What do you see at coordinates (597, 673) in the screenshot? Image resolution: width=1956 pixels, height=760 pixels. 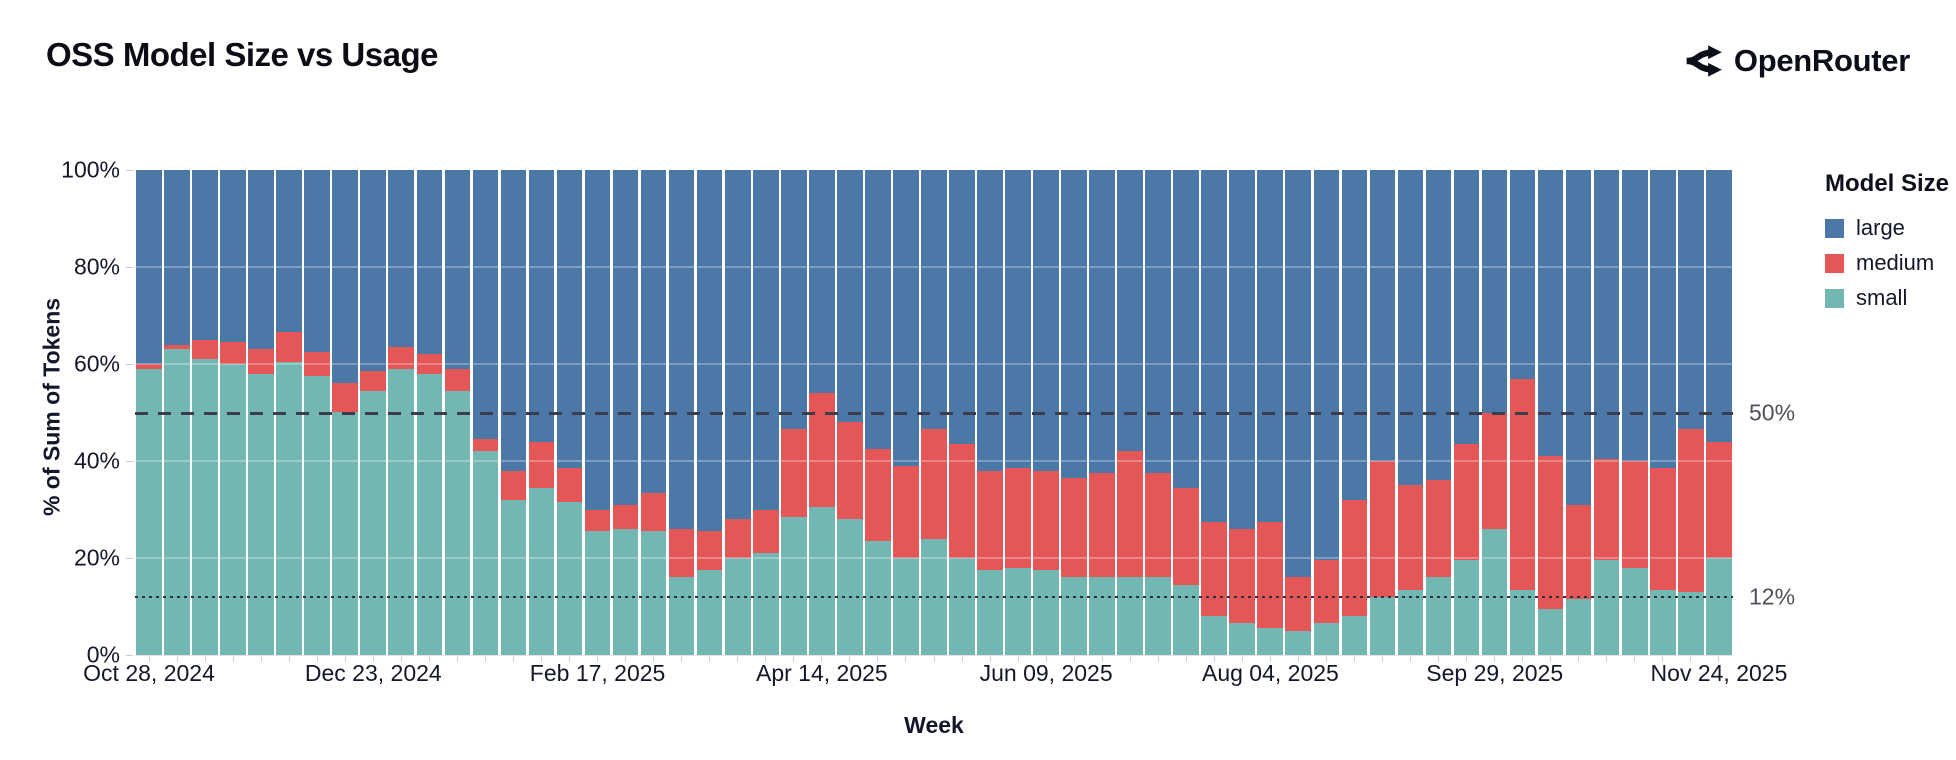 I see `x-tick-label: Feb 17, 2025` at bounding box center [597, 673].